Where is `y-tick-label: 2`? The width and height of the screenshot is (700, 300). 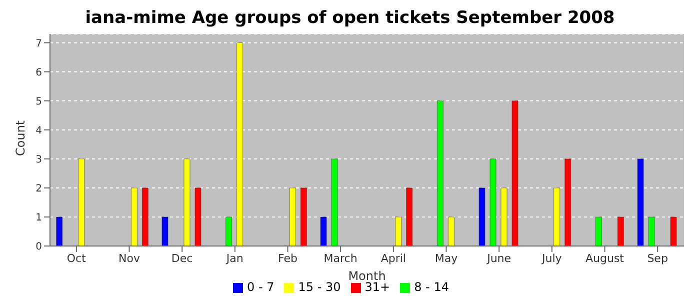 y-tick-label: 2 is located at coordinates (39, 188).